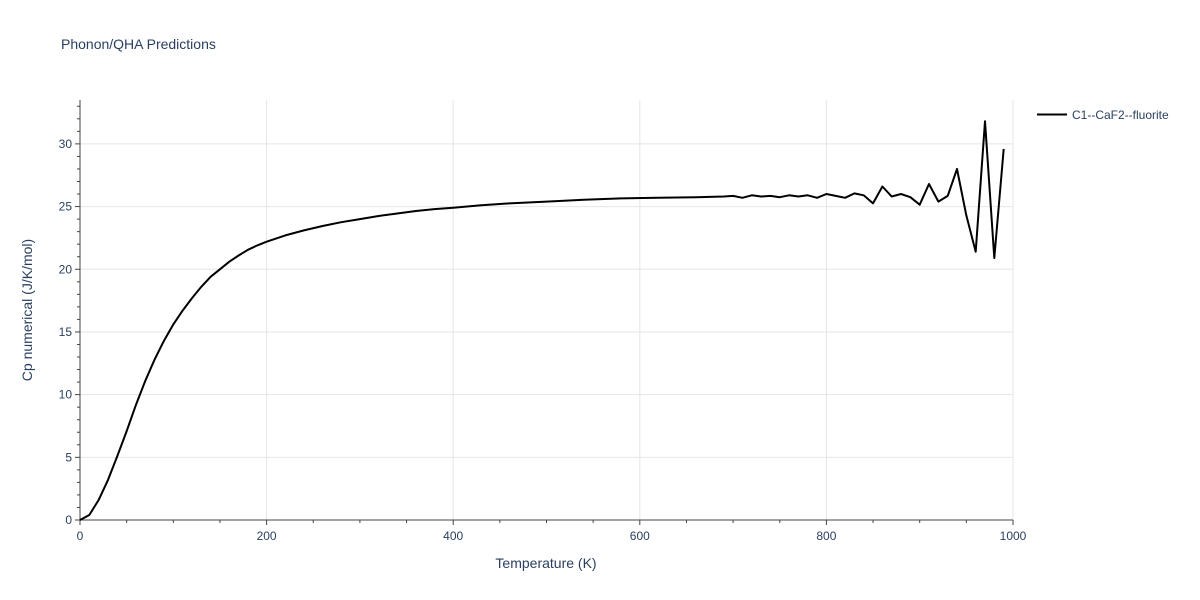 The image size is (1200, 600). I want to click on x-tick-label: 1000, so click(1013, 536).